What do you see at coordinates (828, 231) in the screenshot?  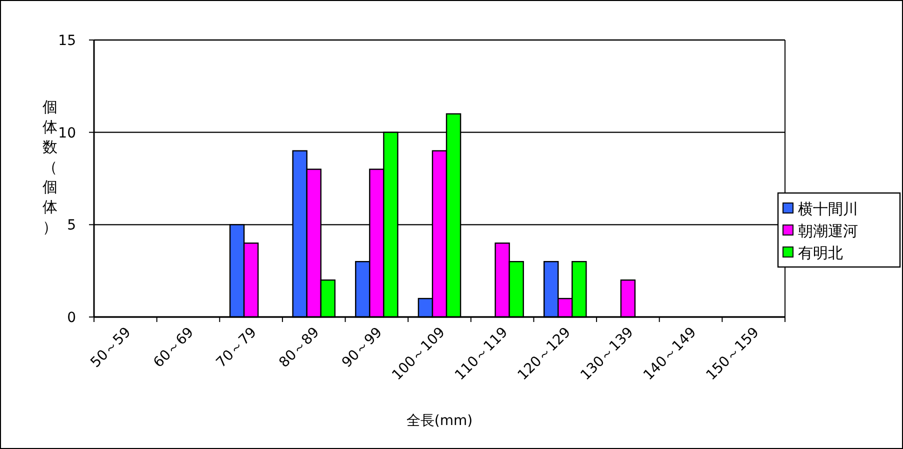 I see `legend-label: 朝潮運河` at bounding box center [828, 231].